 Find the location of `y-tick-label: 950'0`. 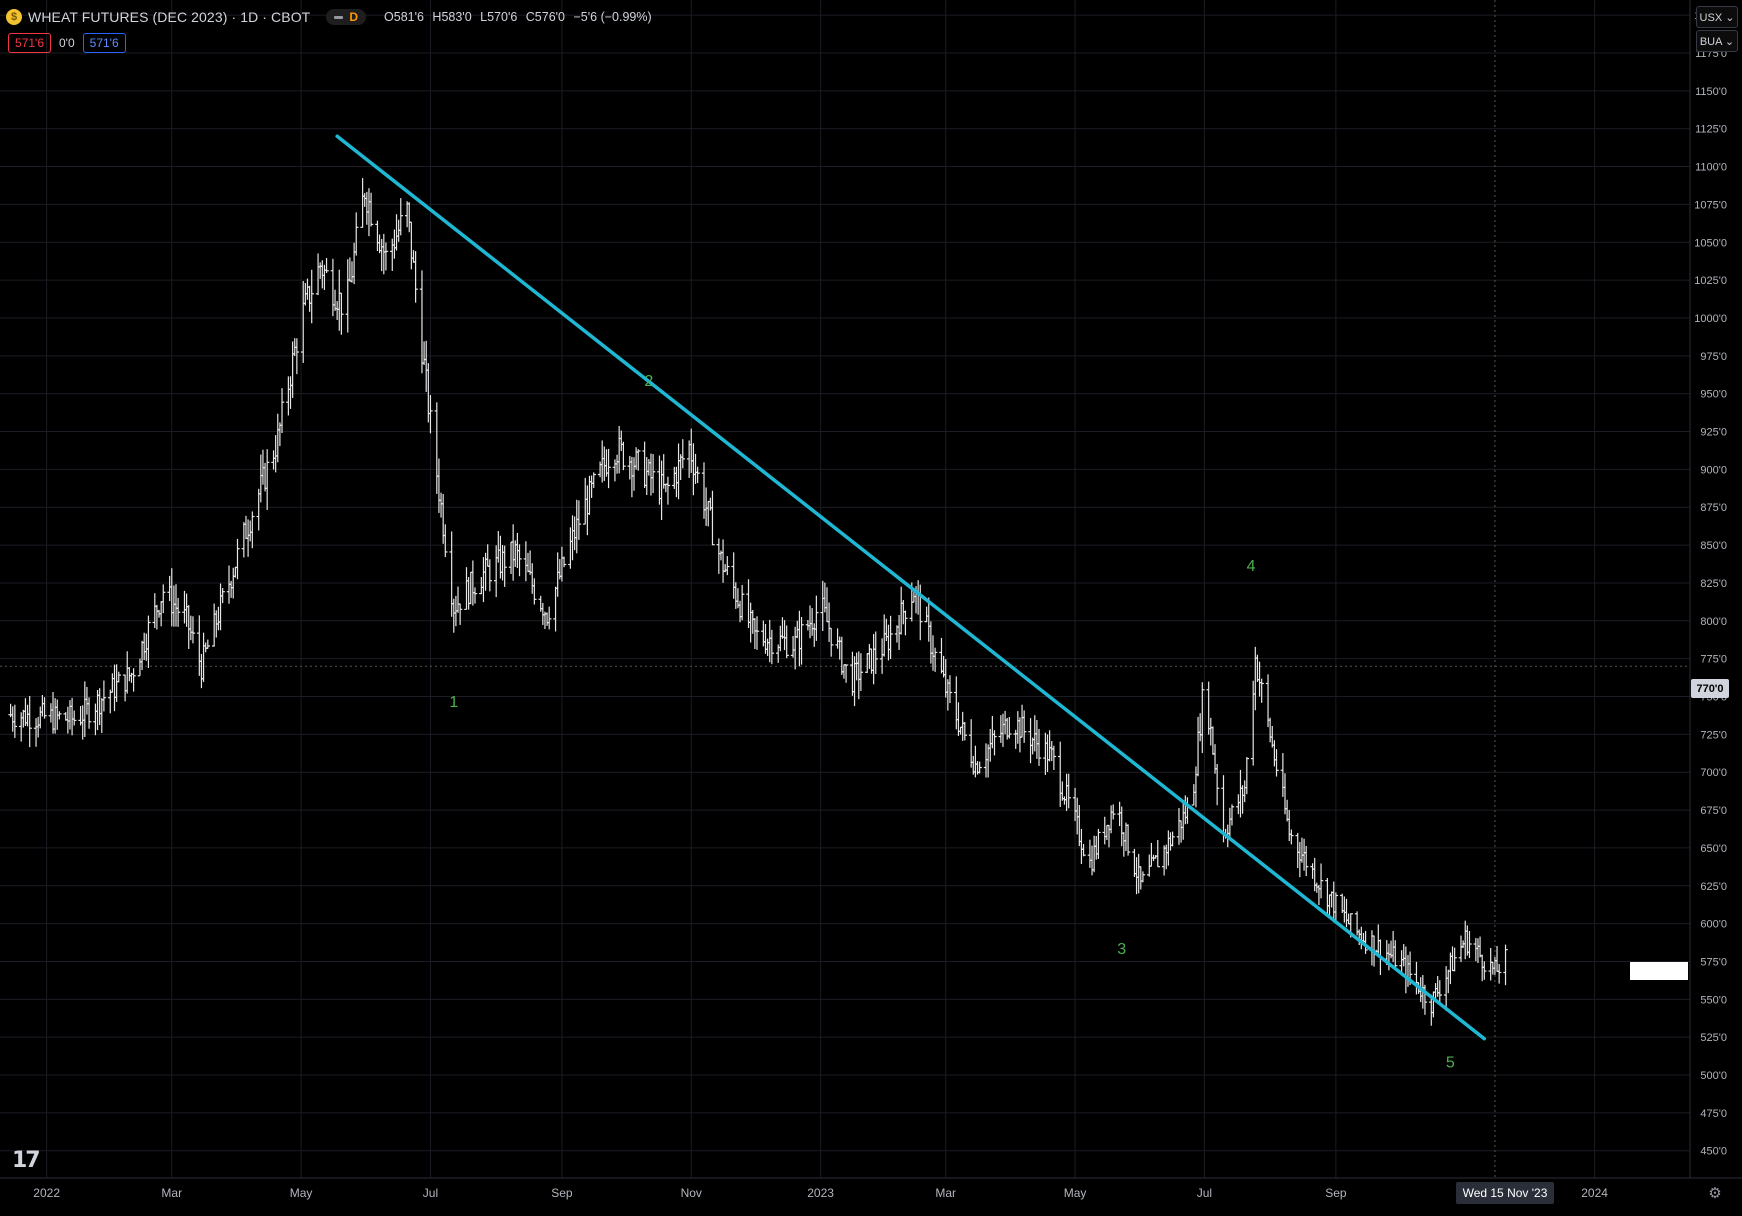

y-tick-label: 950'0 is located at coordinates (1713, 395).